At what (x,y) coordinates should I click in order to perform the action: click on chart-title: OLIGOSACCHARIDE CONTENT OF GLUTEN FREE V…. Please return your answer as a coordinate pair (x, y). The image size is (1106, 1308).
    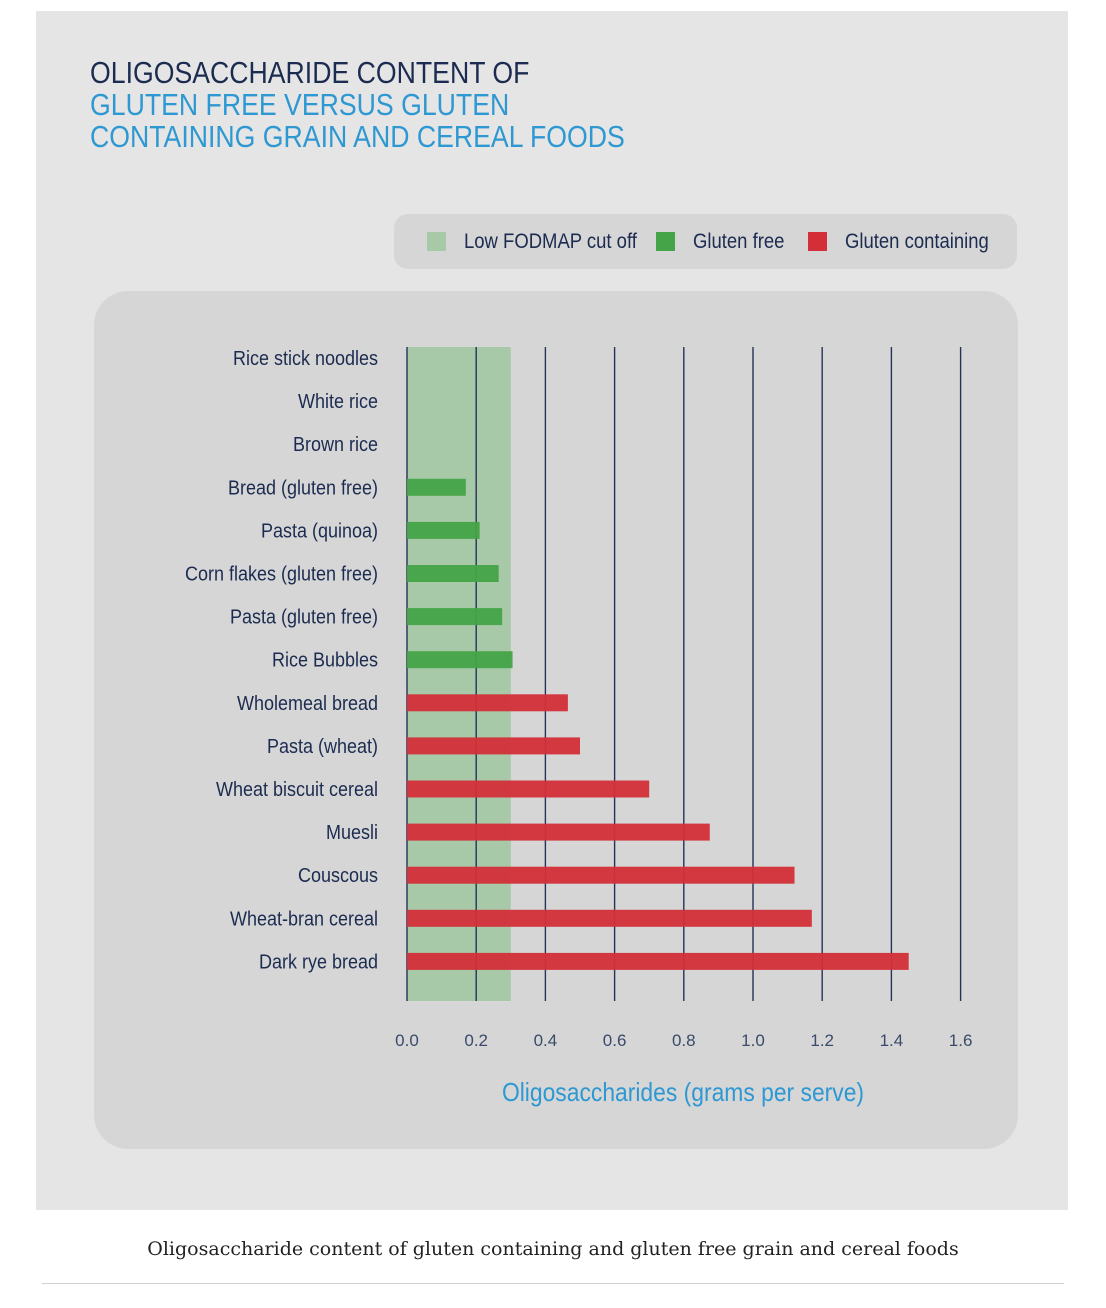
    Looking at the image, I should click on (357, 105).